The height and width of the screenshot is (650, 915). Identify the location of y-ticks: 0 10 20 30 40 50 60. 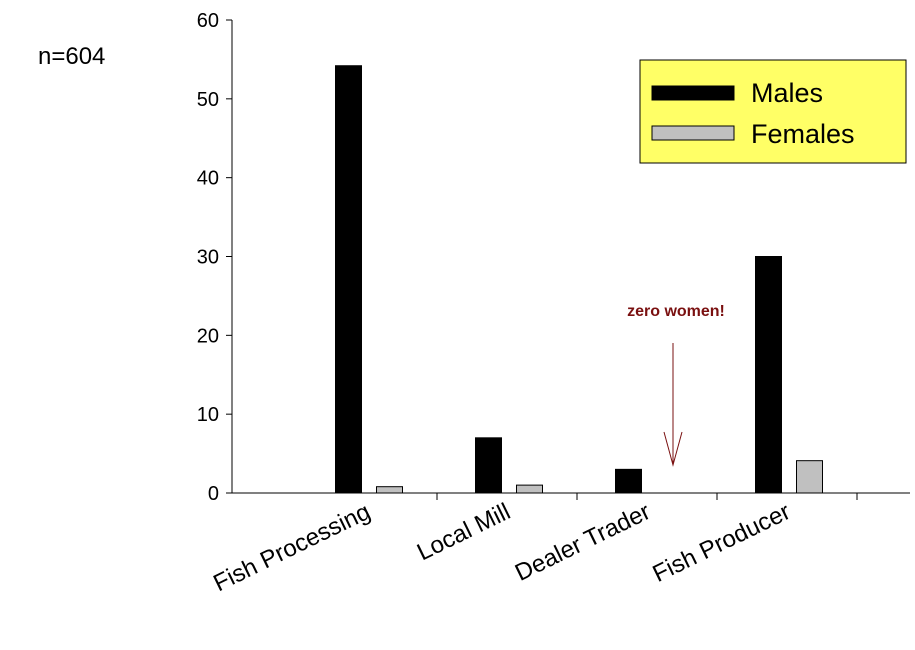
(214, 257).